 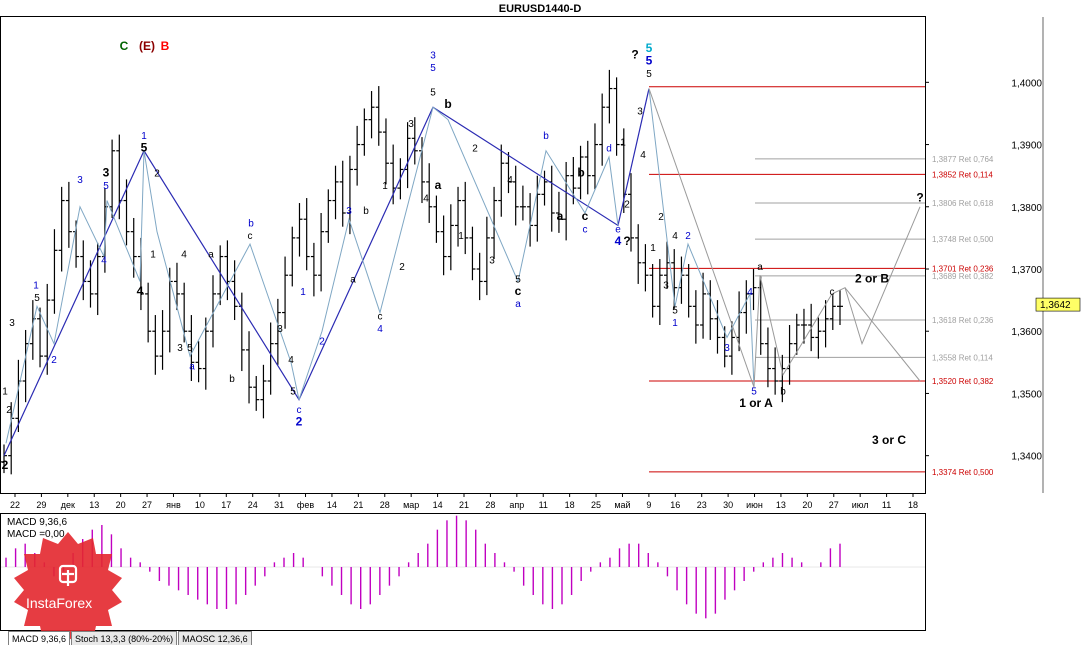 I want to click on wave-label: 3 or C, so click(x=889, y=440).